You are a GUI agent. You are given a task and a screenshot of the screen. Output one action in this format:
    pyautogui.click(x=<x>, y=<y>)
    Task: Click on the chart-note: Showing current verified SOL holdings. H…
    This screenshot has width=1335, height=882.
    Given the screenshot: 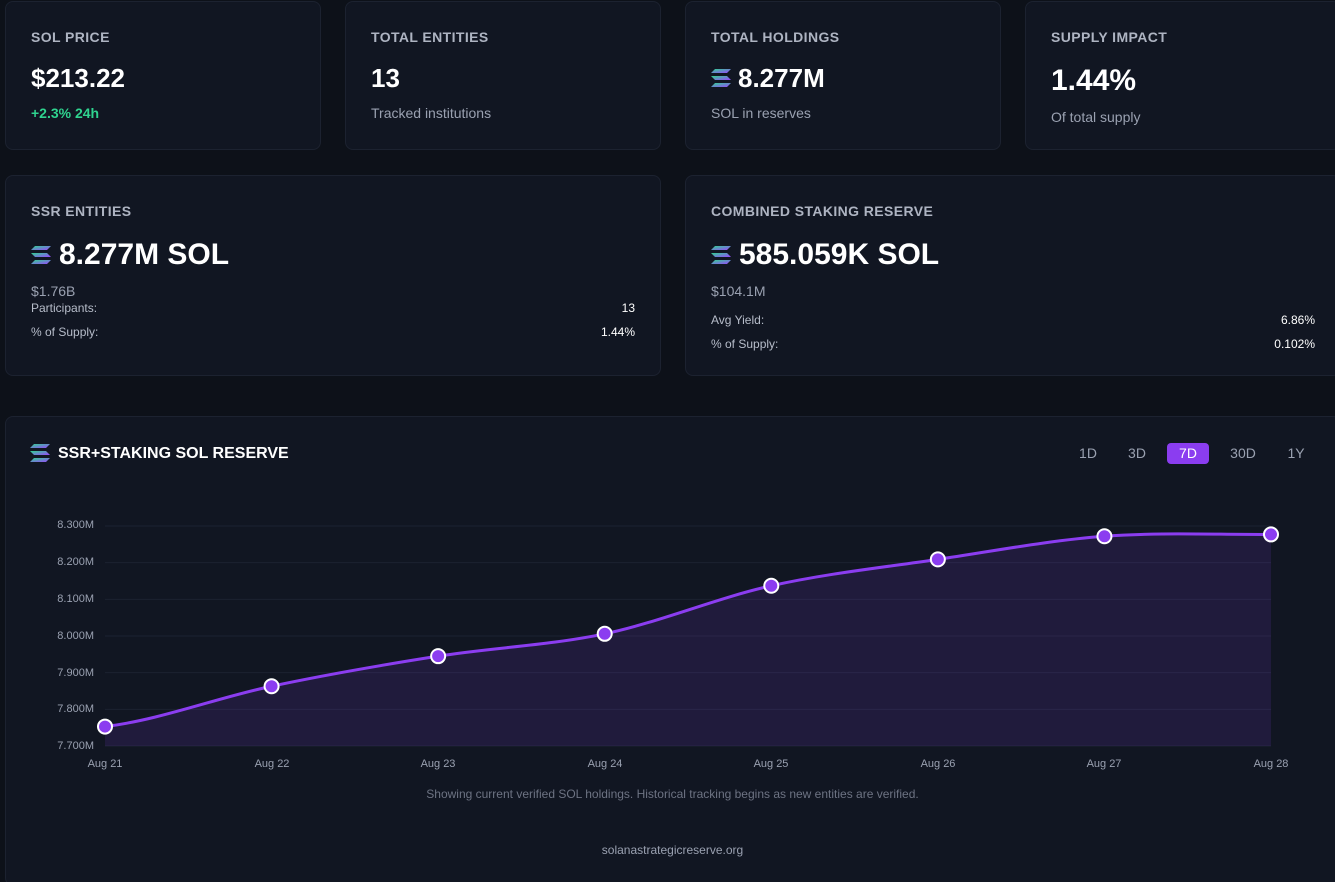 What is the action you would take?
    pyautogui.click(x=672, y=794)
    